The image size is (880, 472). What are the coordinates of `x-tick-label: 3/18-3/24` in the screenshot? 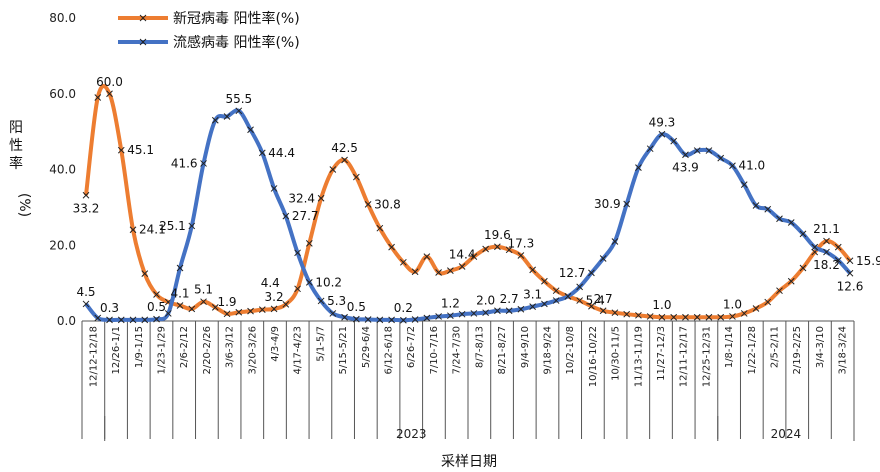 It's located at (843, 350).